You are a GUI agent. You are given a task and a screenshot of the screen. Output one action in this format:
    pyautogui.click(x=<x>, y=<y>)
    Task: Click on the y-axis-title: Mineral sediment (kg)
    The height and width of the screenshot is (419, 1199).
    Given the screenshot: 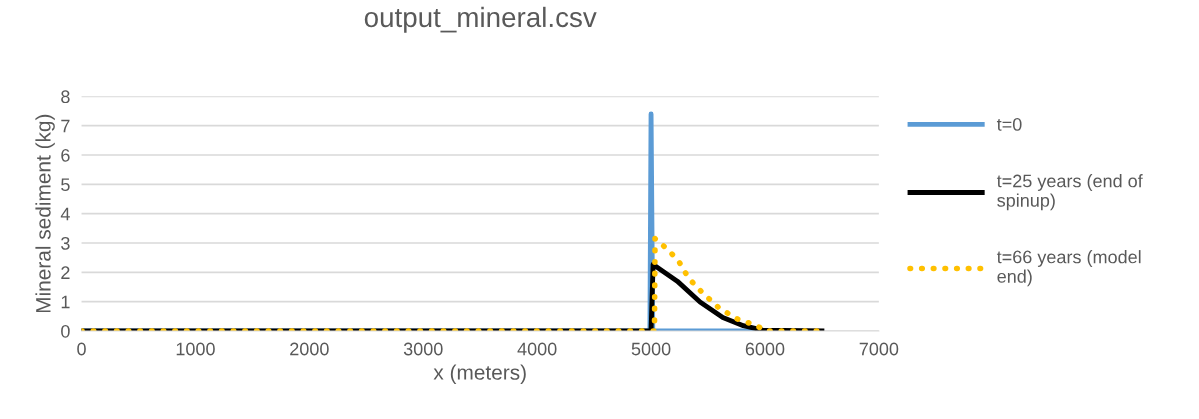 What is the action you would take?
    pyautogui.click(x=45, y=213)
    